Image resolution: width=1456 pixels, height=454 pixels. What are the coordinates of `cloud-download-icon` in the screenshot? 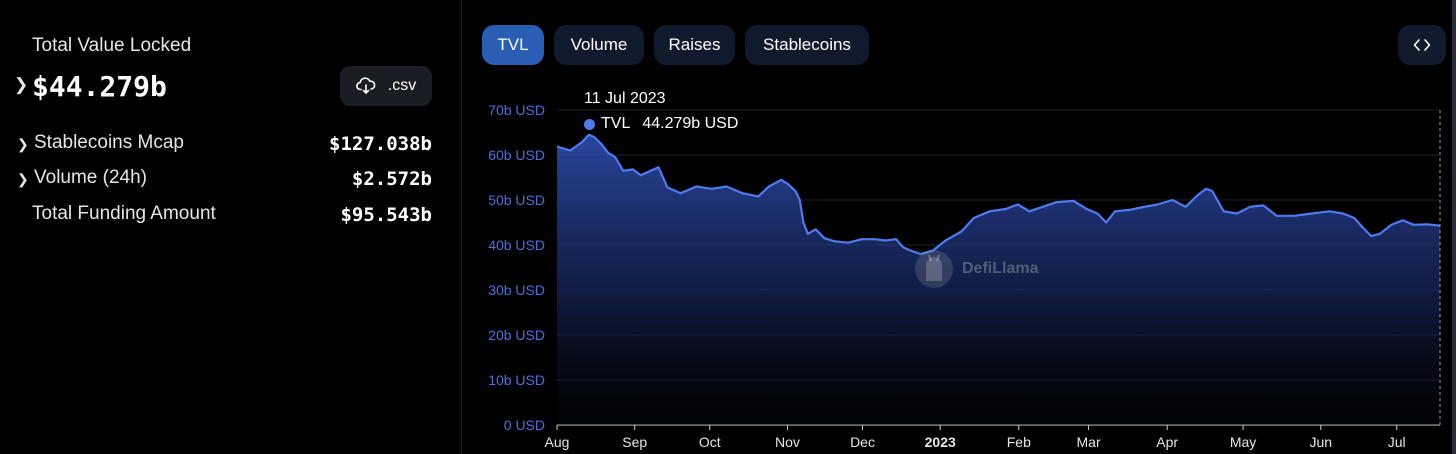 It's located at (365, 85).